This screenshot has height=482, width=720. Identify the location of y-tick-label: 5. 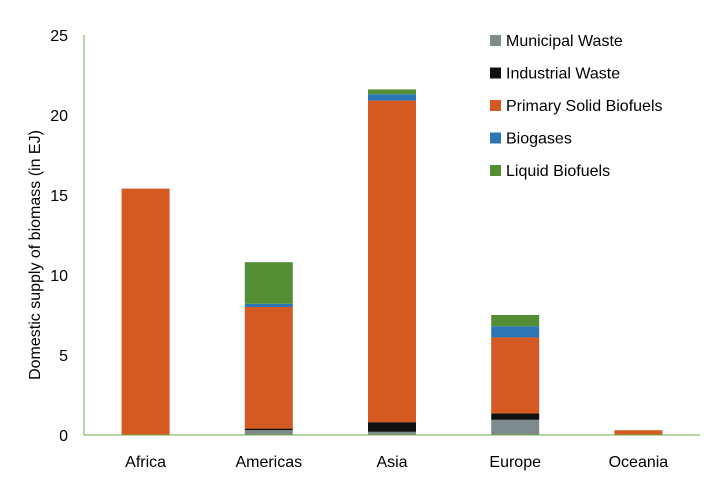
(63, 356).